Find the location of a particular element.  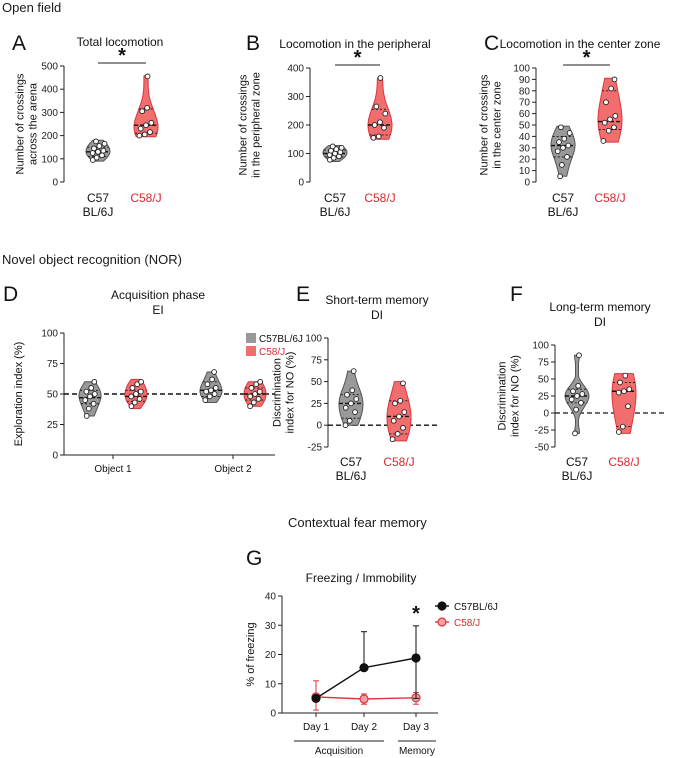

chart-title: Locomotion in the center zone is located at coordinates (580, 44).